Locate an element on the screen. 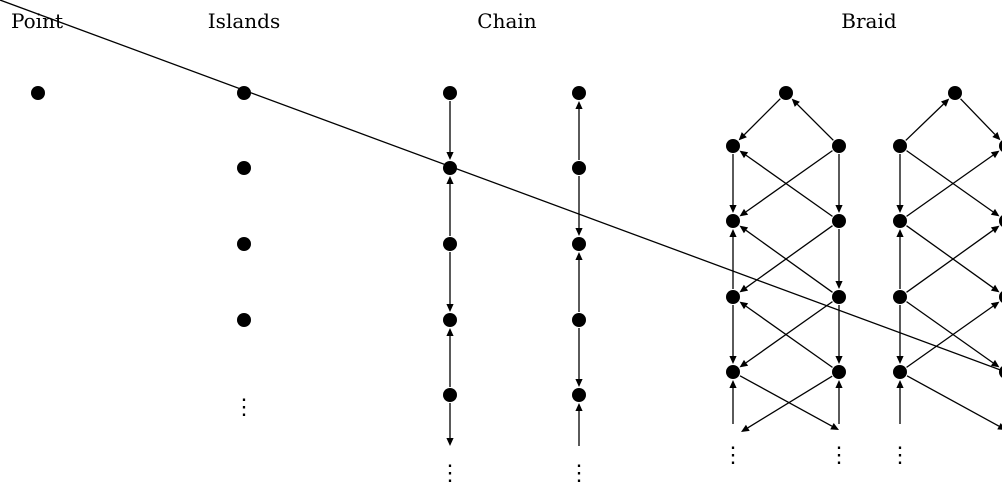 The height and width of the screenshot is (490, 1002). braid-a-right-continuation: ⋮ is located at coordinates (839, 455).